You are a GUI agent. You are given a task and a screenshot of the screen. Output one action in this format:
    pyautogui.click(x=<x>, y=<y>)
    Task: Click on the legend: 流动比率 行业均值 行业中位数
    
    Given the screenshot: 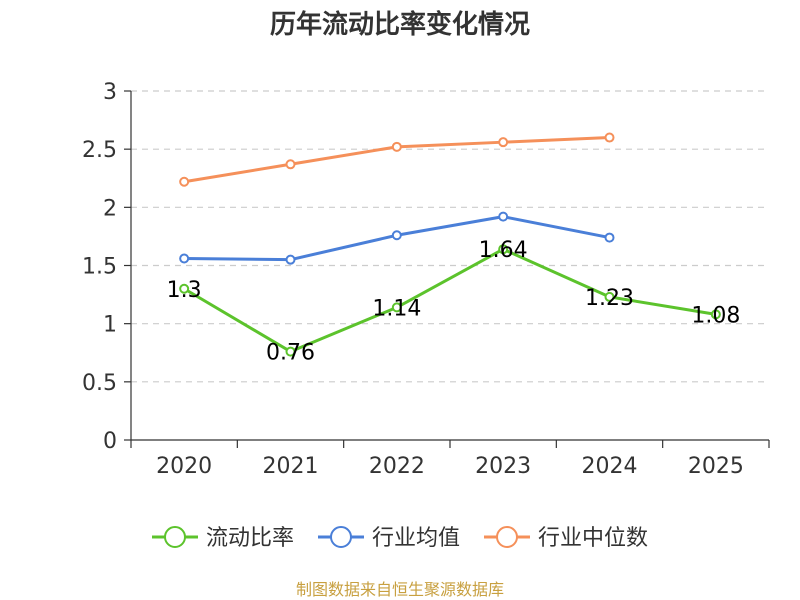 What is the action you would take?
    pyautogui.click(x=400, y=538)
    